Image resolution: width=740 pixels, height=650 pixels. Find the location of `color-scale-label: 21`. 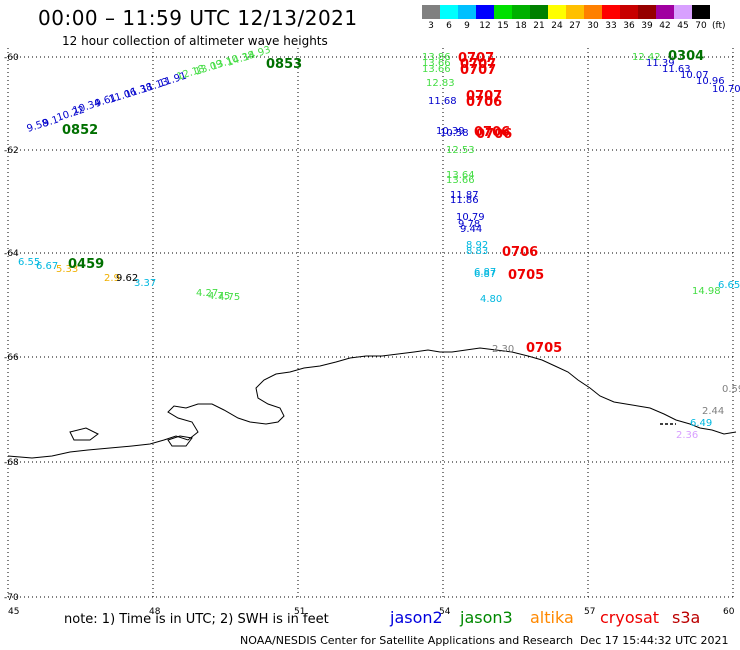

color-scale-label: 21 is located at coordinates (539, 26).